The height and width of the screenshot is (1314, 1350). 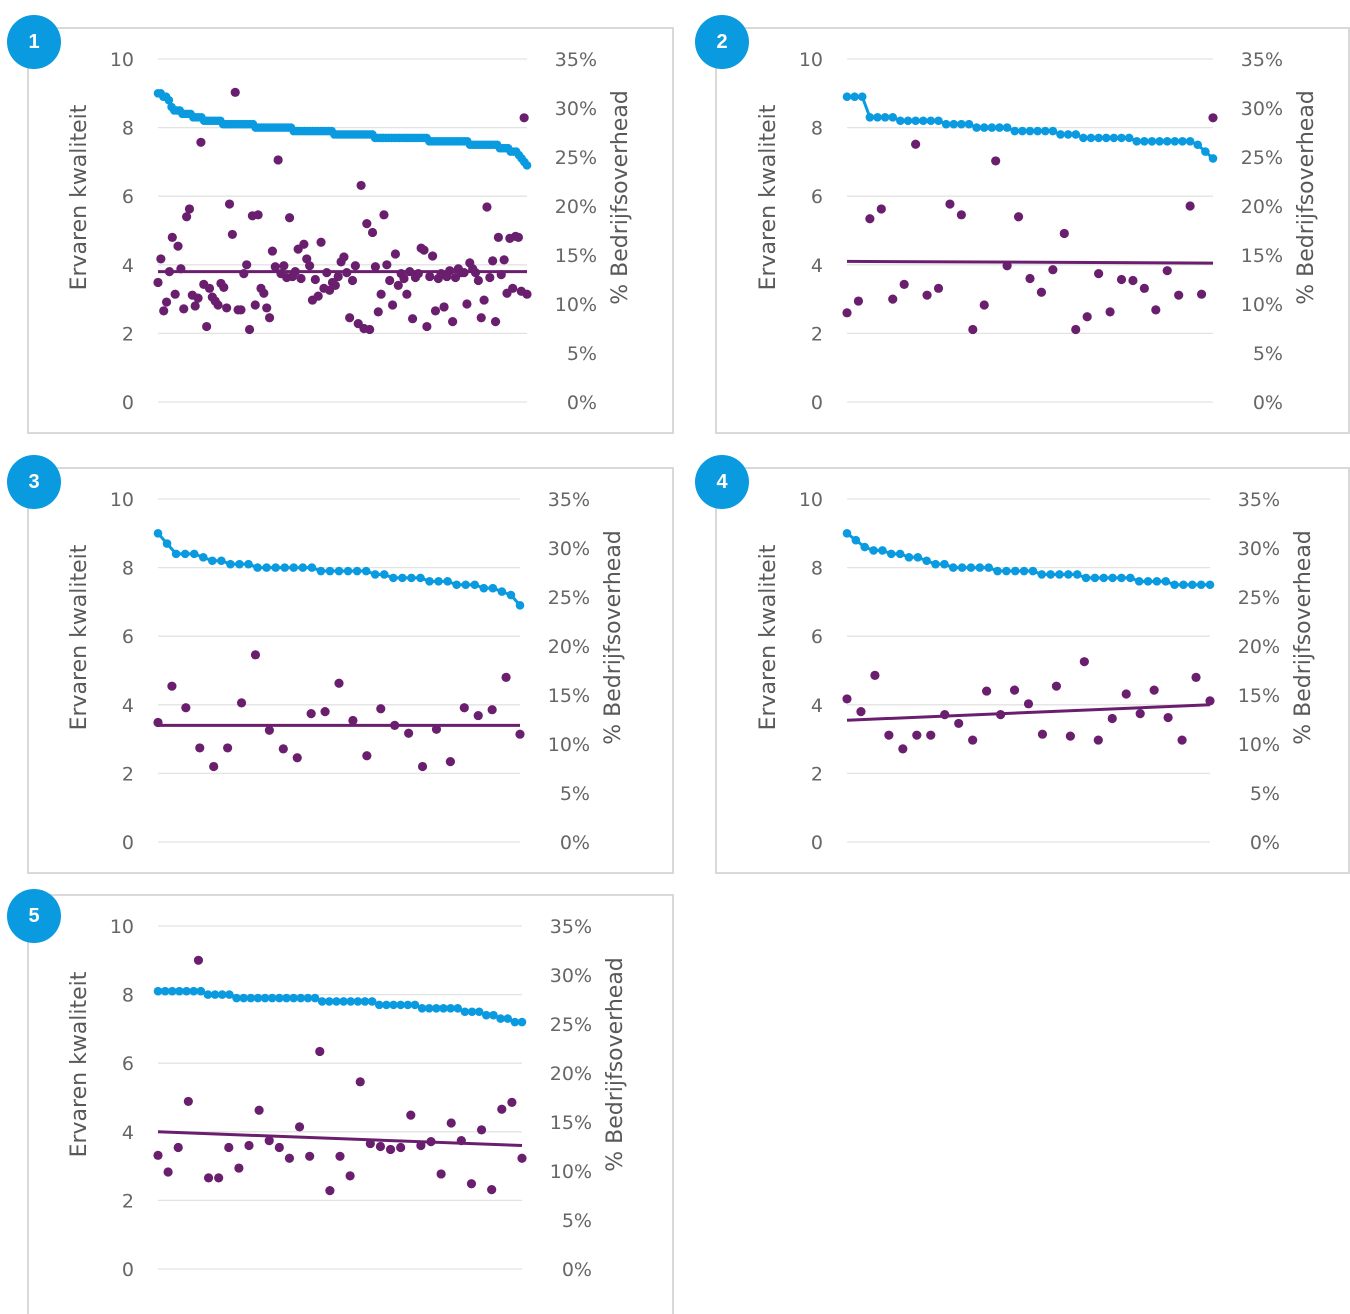 What do you see at coordinates (122, 927) in the screenshot?
I see `y-tick-label: 10` at bounding box center [122, 927].